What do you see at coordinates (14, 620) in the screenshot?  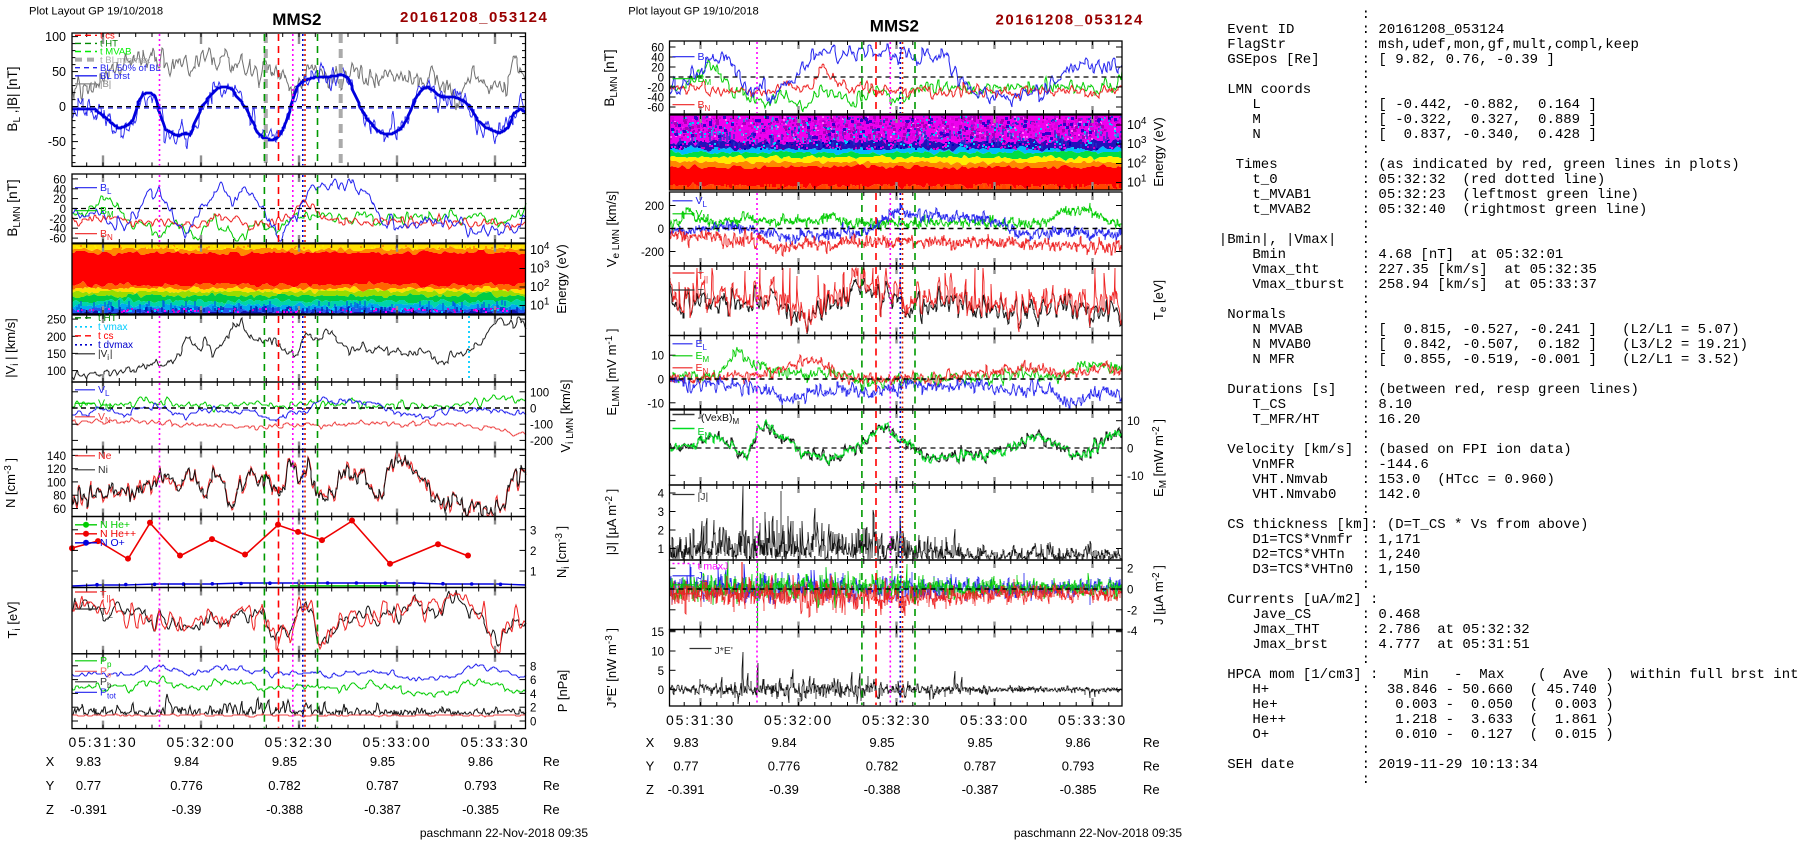 I see `svg-text: Ti [eV]` at bounding box center [14, 620].